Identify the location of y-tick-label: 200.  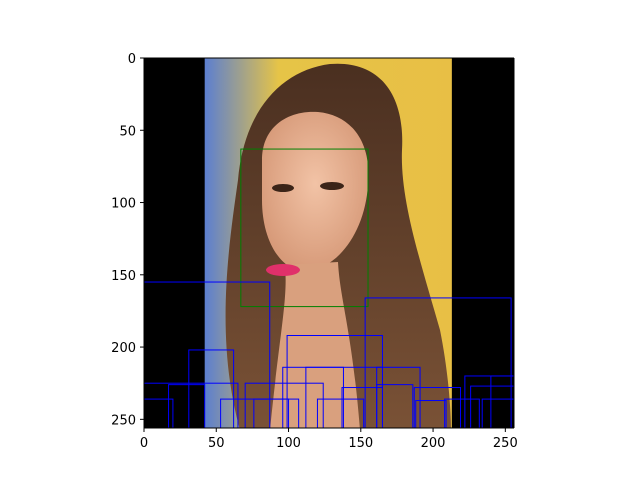
(123, 348).